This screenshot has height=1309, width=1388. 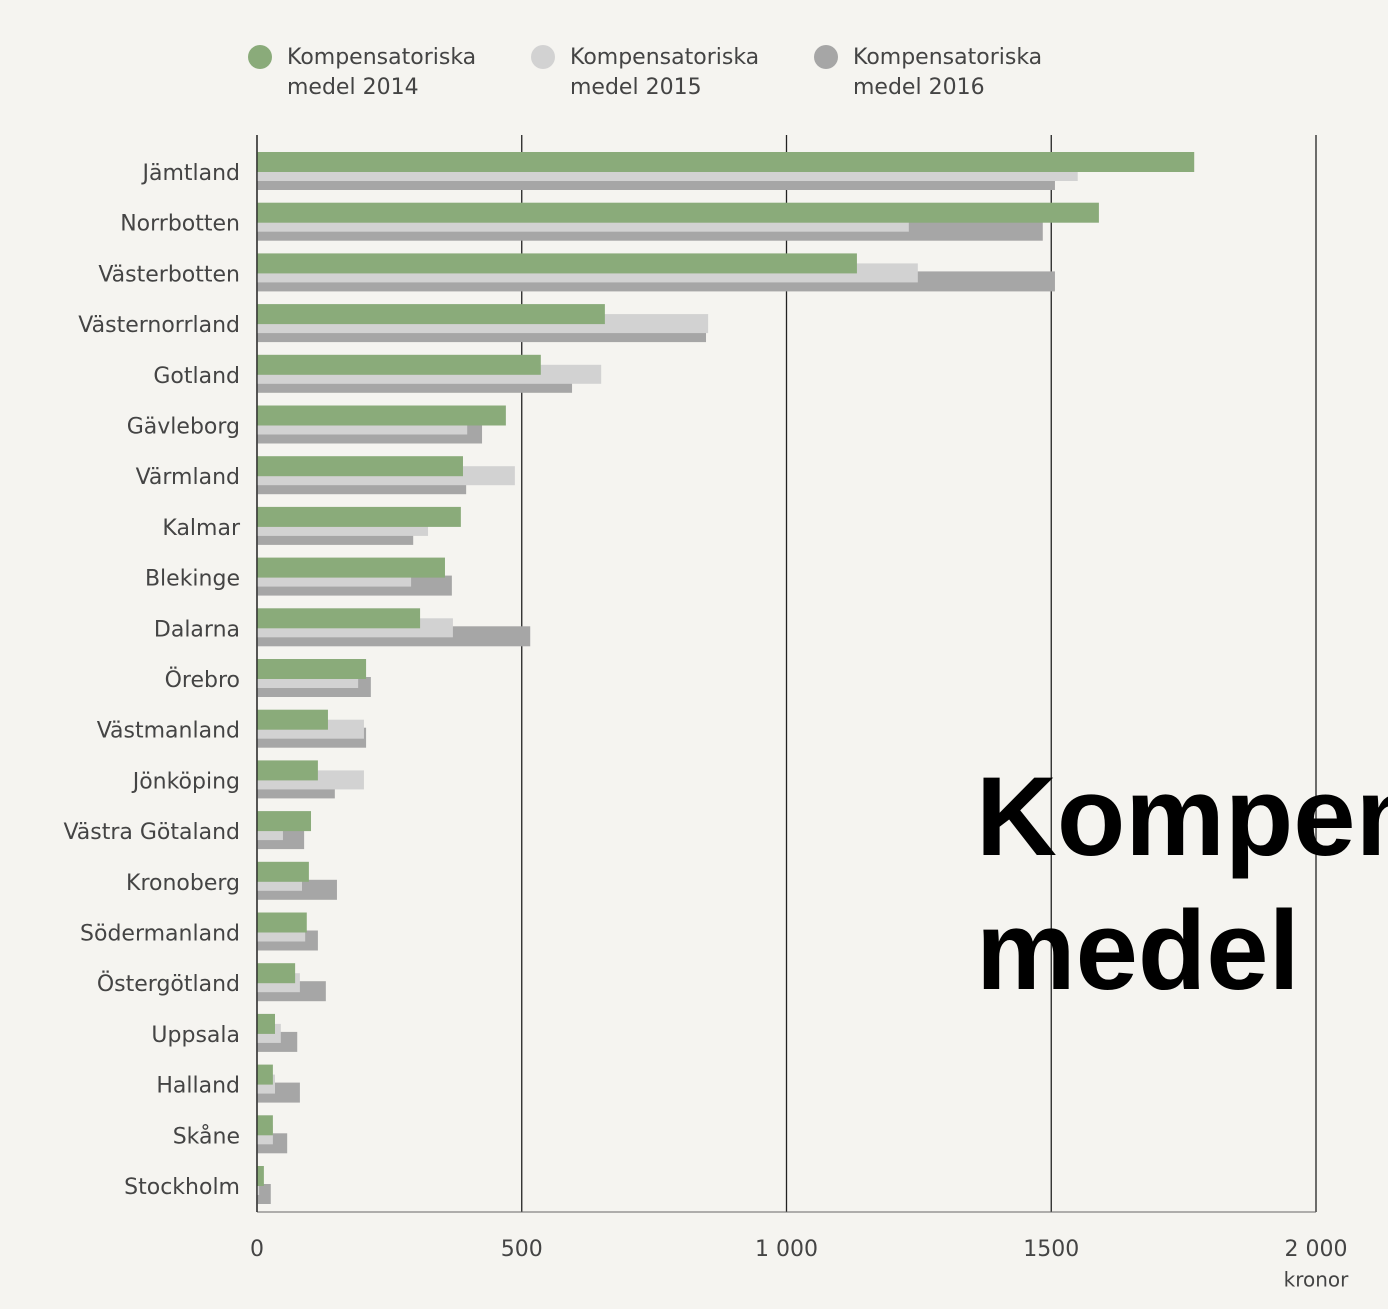 I want to click on y-tick-label: Jönköping, so click(x=185, y=781).